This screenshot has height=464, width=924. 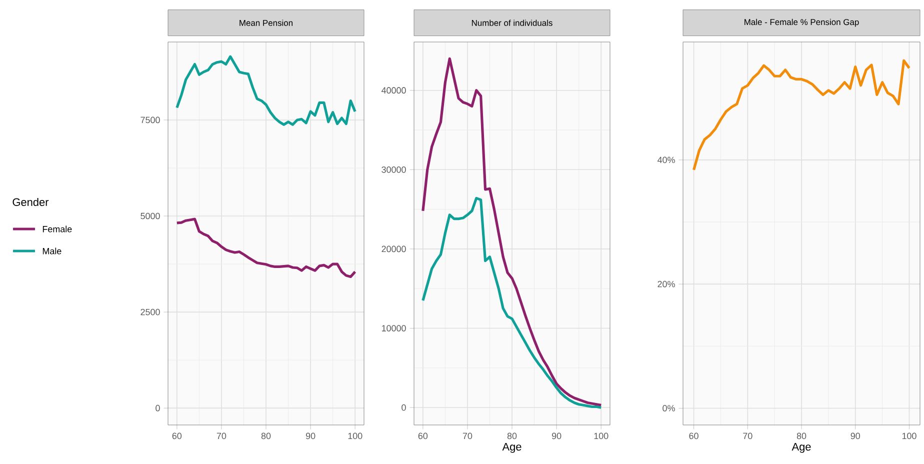 I want to click on chart-title: Mean Pension, so click(x=266, y=23).